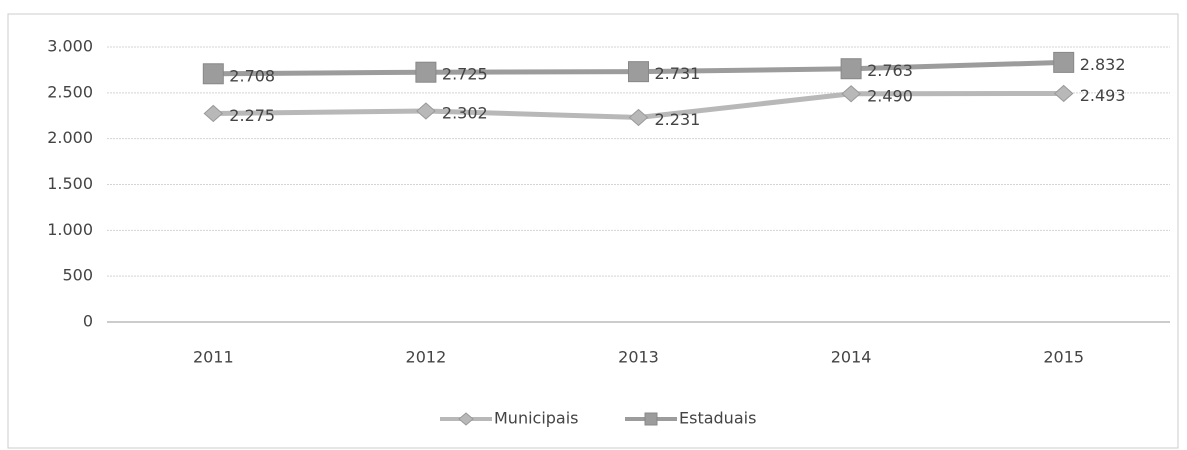 Image resolution: width=1187 pixels, height=450 pixels. I want to click on data-label: 2.302, so click(465, 112).